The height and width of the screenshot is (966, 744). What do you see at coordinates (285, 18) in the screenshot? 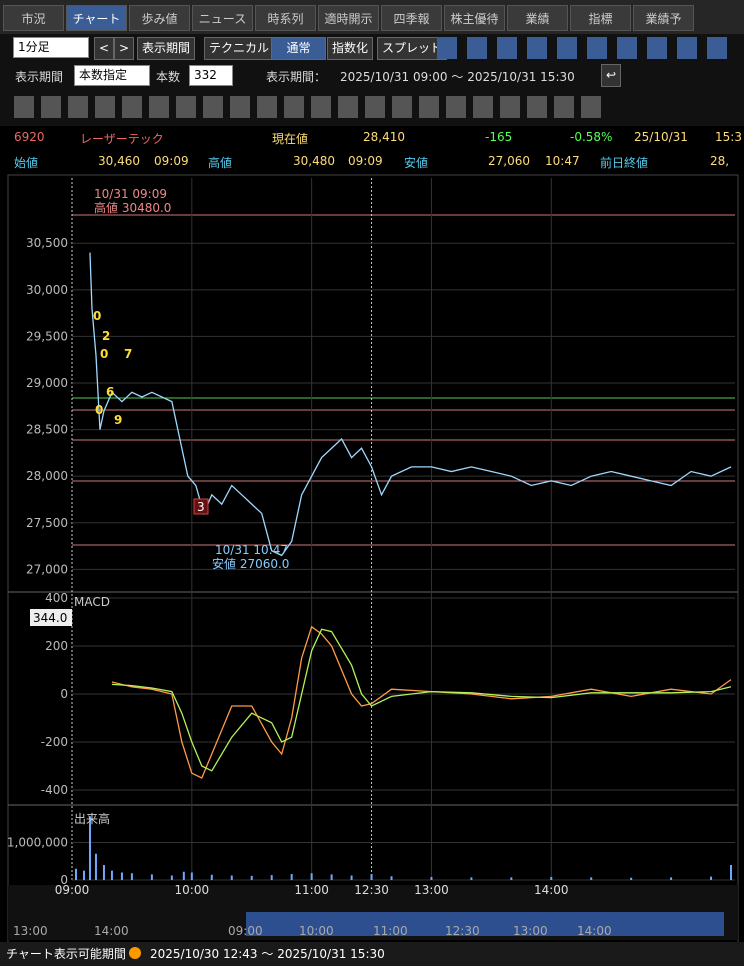
I see `tab: 時系列` at bounding box center [285, 18].